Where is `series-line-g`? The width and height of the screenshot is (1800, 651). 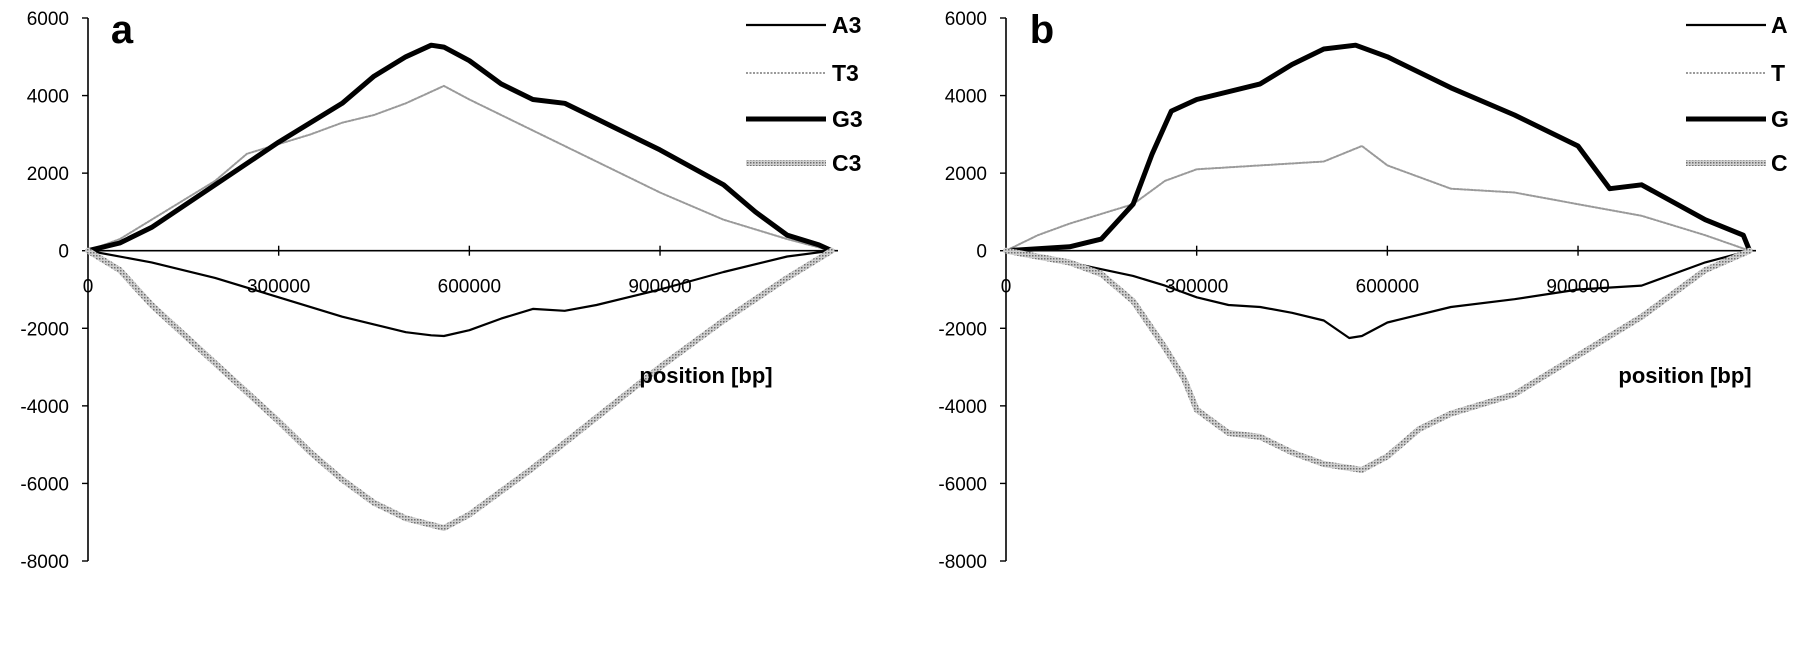 series-line-g is located at coordinates (1378, 148).